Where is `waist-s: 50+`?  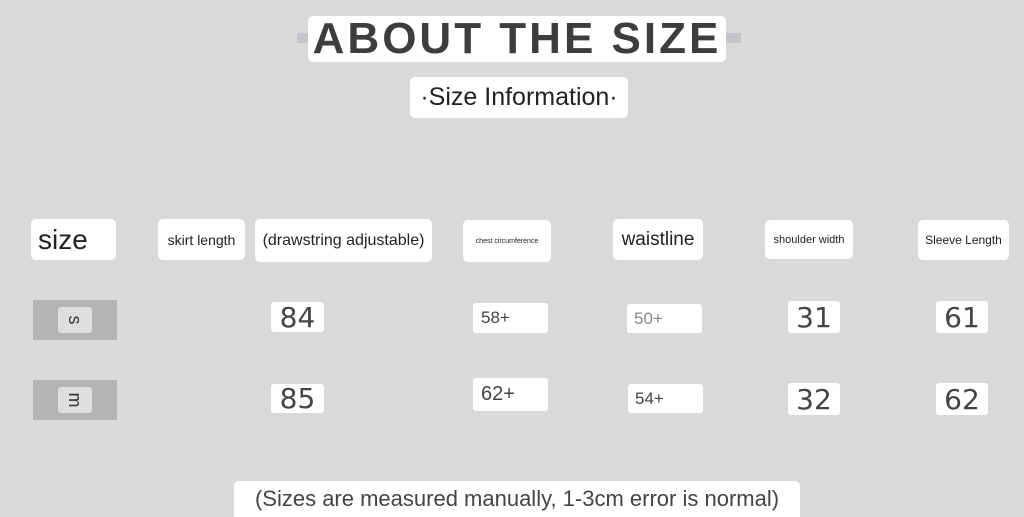 waist-s: 50+ is located at coordinates (664, 318).